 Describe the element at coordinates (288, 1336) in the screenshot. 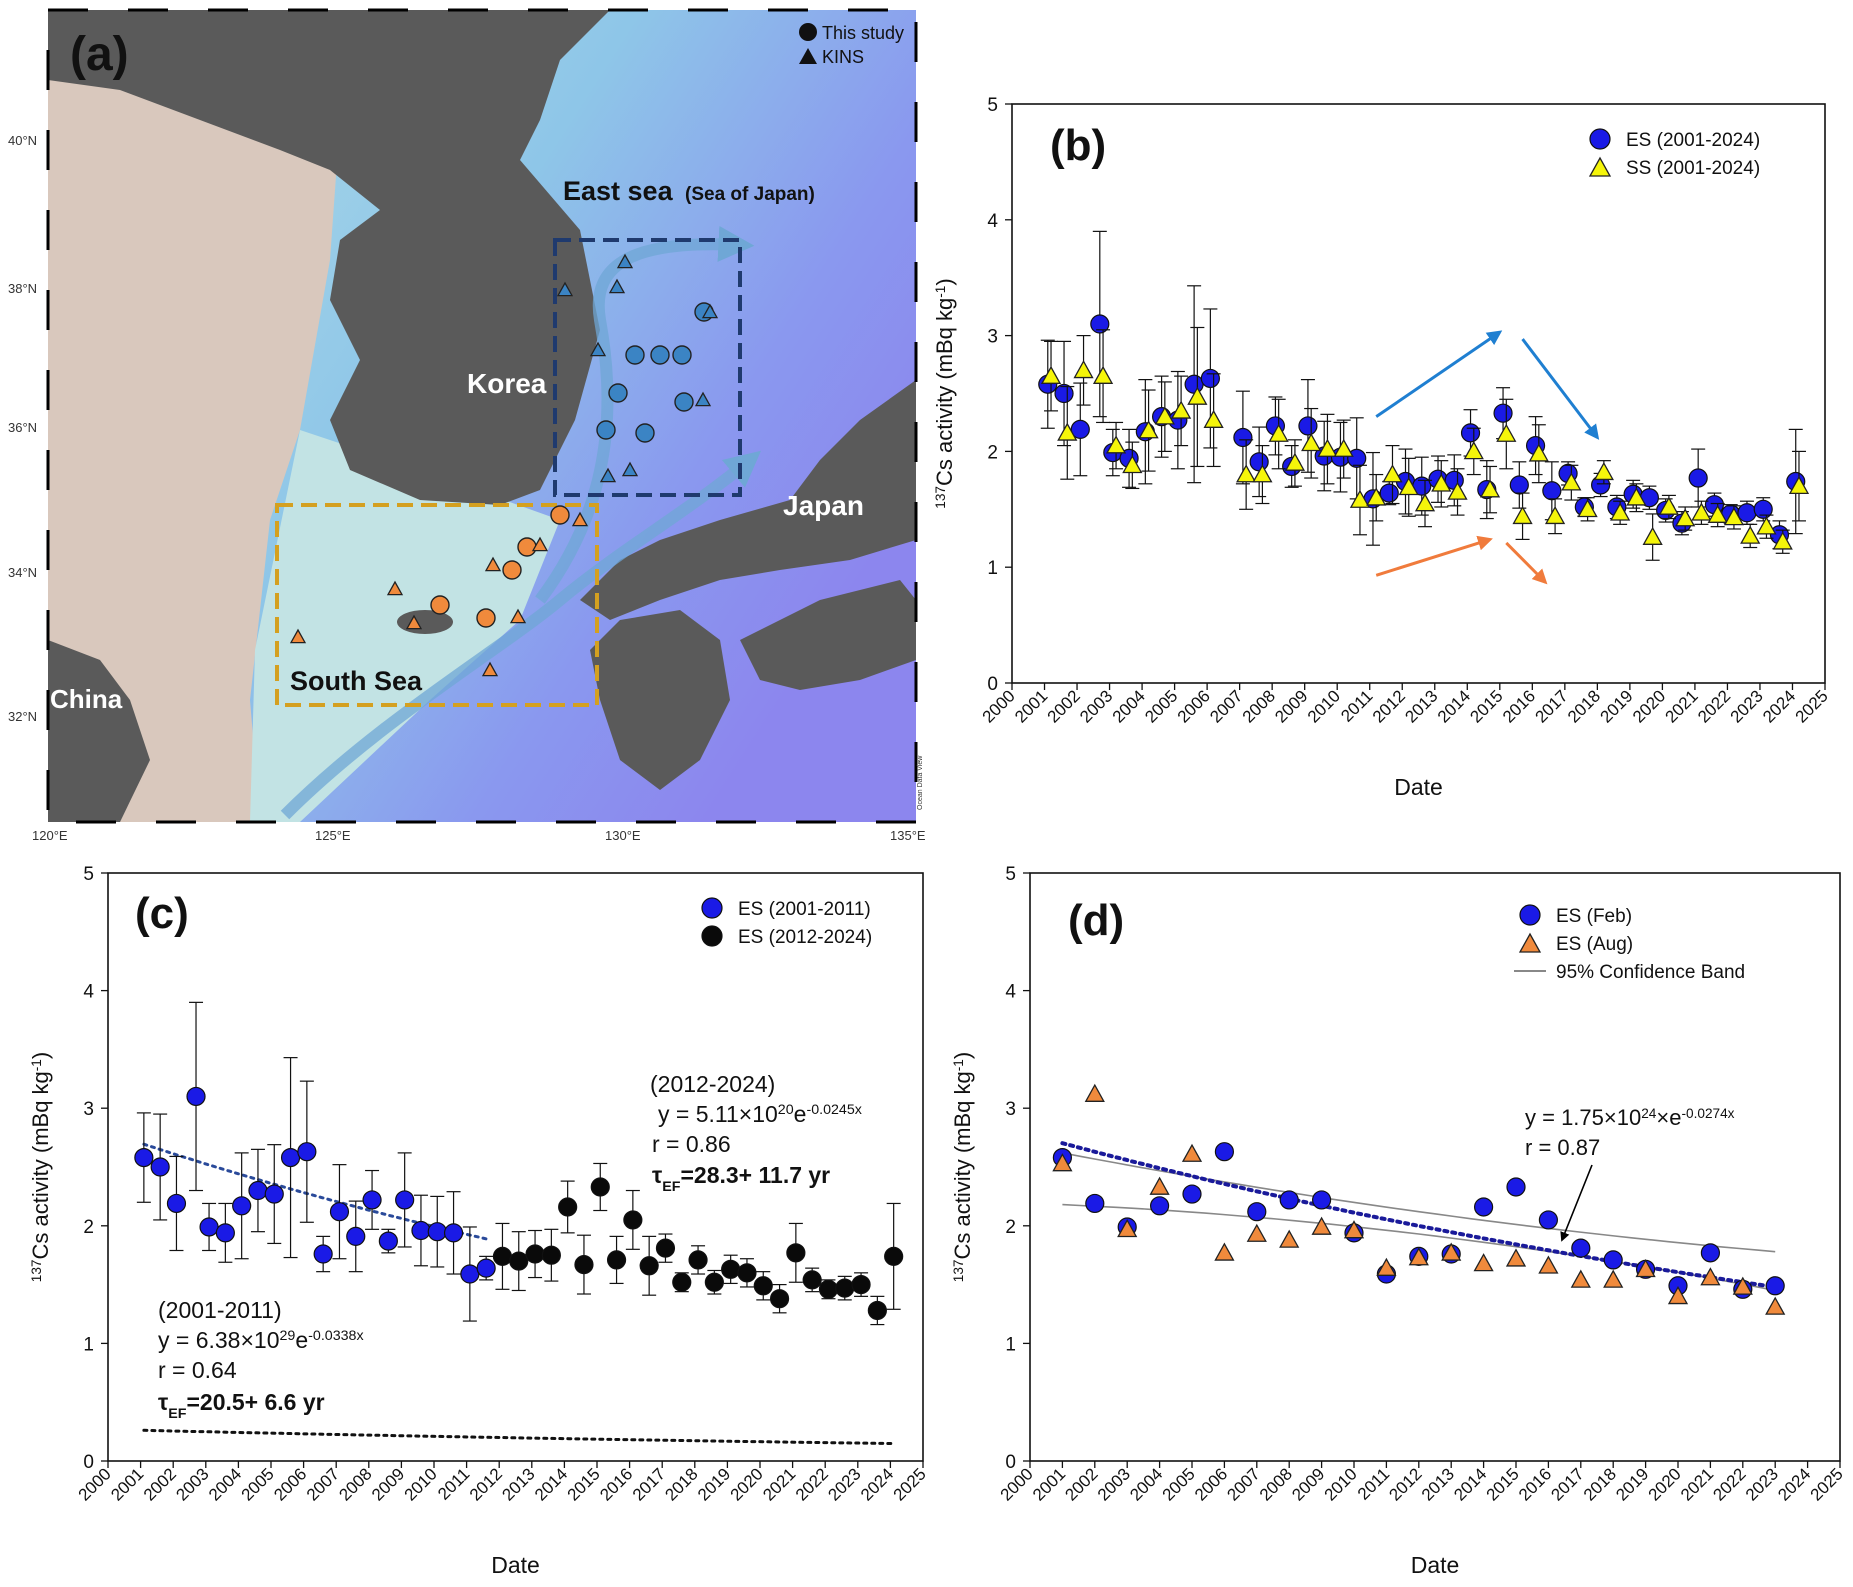

I see `annotation-fit1-equation-part: 29` at that location.